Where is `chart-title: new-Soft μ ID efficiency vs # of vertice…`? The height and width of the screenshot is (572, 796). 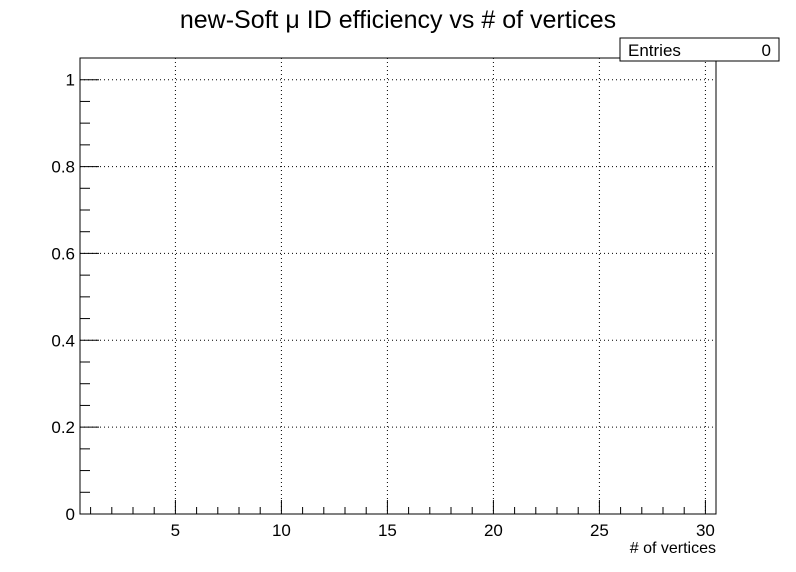
chart-title: new-Soft μ ID efficiency vs # of vertice… is located at coordinates (398, 20).